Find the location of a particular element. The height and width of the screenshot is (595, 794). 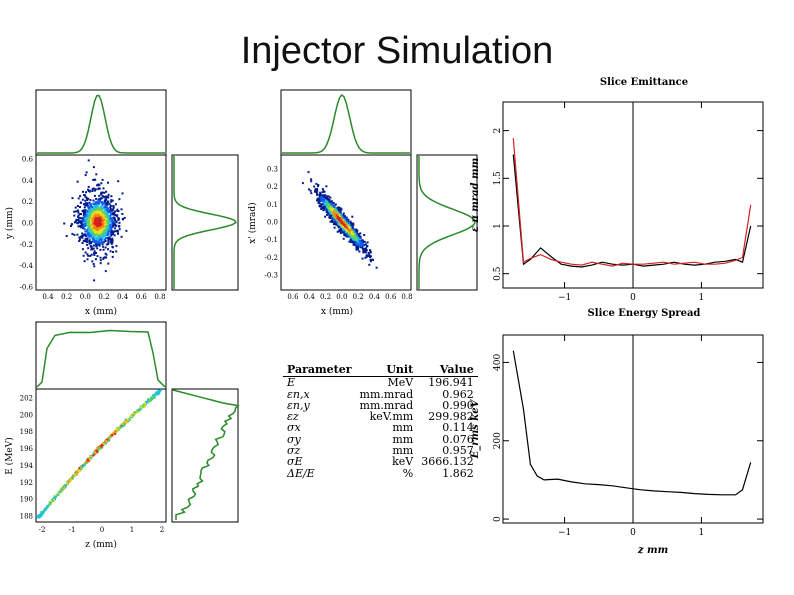

slice-emittance-y-tick: 1.5 is located at coordinates (498, 178).